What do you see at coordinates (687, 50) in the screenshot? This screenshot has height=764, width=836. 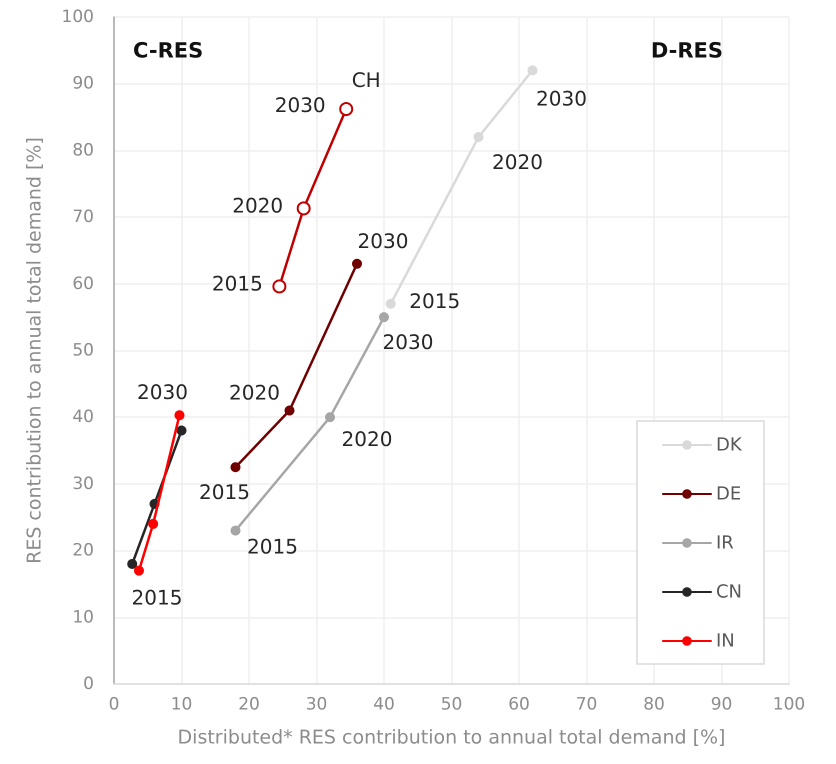 I see `annotation: D-RES` at bounding box center [687, 50].